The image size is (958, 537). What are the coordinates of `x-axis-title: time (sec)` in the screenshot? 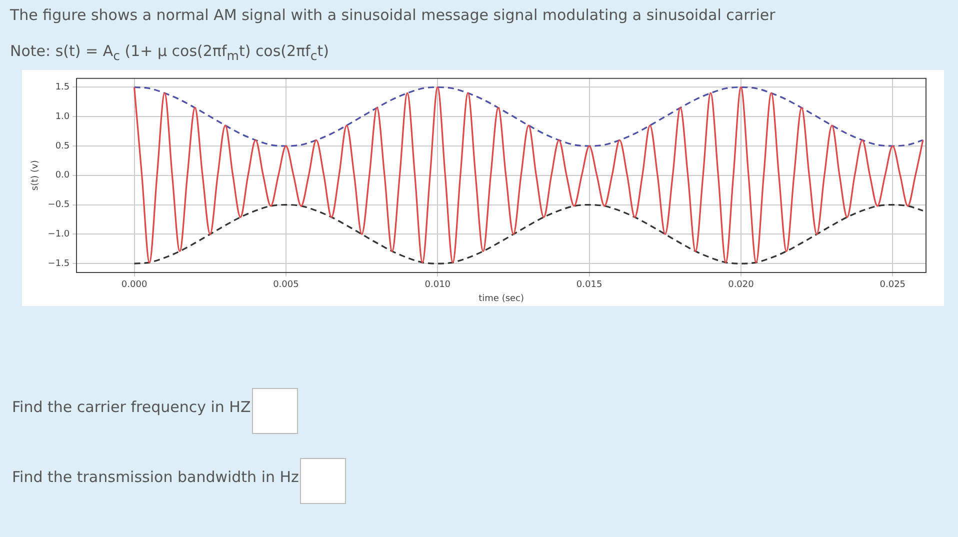 It's located at (501, 299).